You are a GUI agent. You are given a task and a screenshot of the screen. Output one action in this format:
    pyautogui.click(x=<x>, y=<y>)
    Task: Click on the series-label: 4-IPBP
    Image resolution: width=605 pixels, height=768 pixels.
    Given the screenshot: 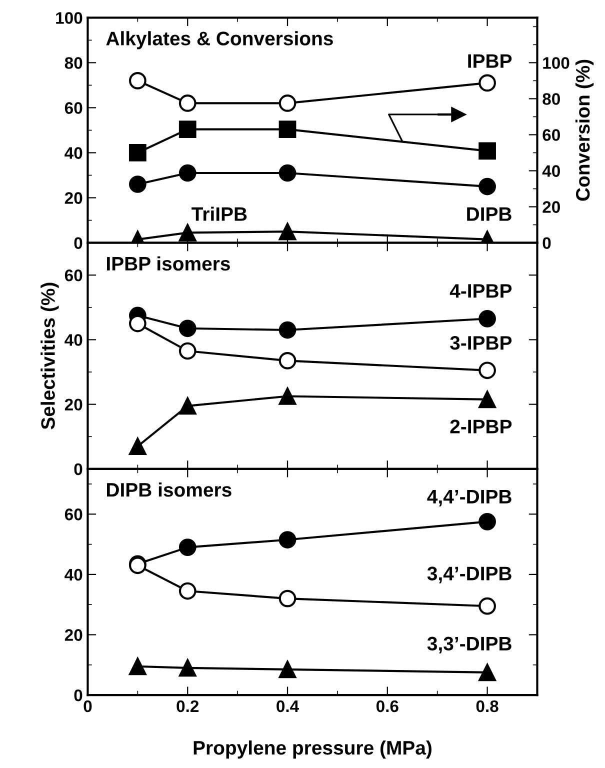 What is the action you would take?
    pyautogui.click(x=481, y=291)
    